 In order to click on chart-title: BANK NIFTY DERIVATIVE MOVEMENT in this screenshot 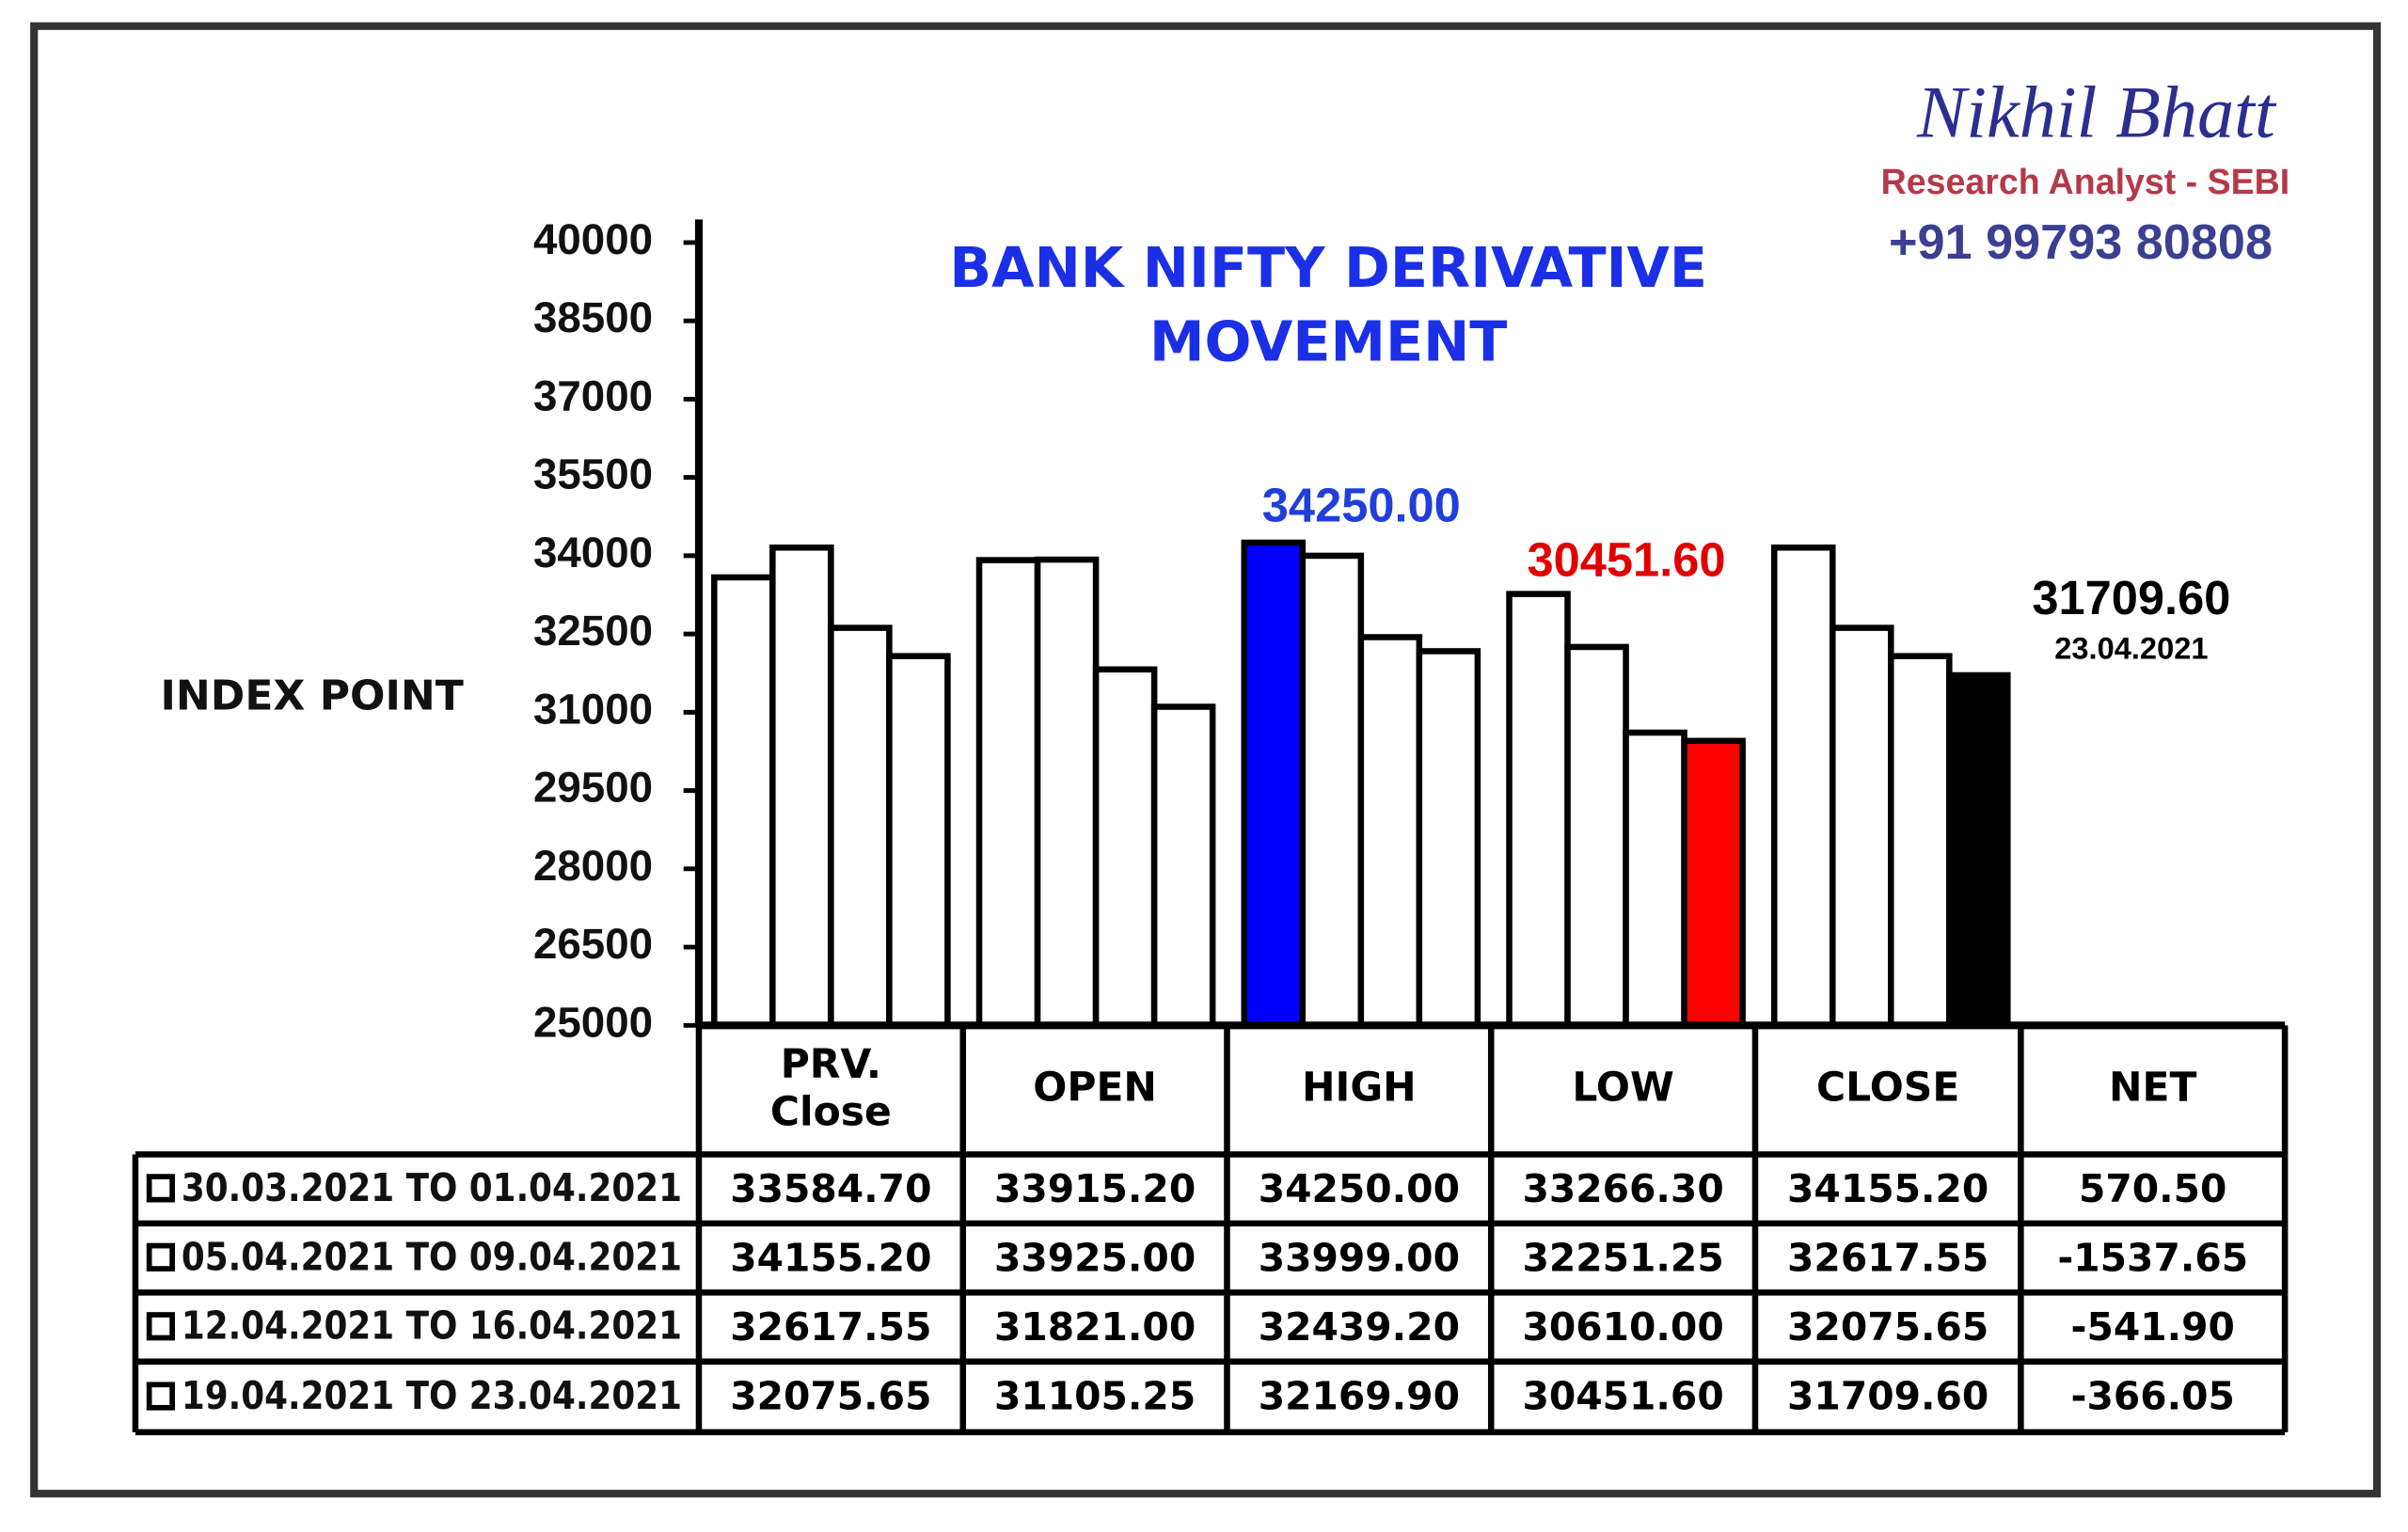, I will do `click(1329, 306)`.